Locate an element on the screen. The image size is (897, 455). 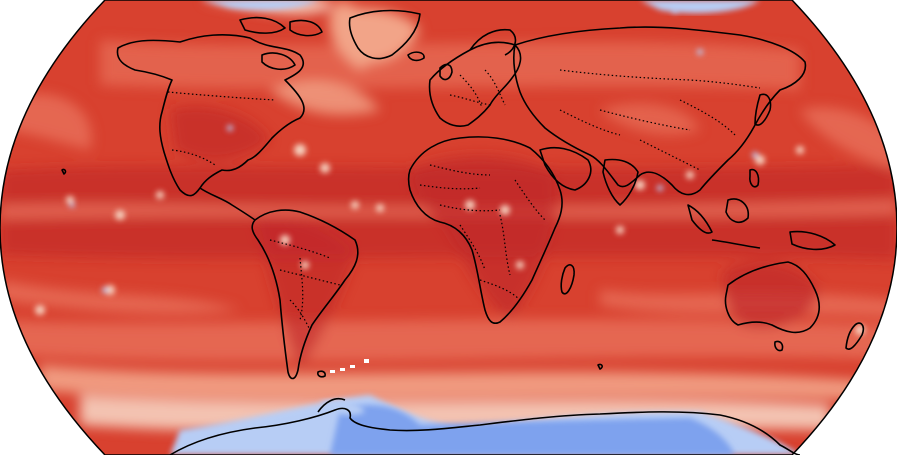
us-canada-border is located at coordinates (221, 96).